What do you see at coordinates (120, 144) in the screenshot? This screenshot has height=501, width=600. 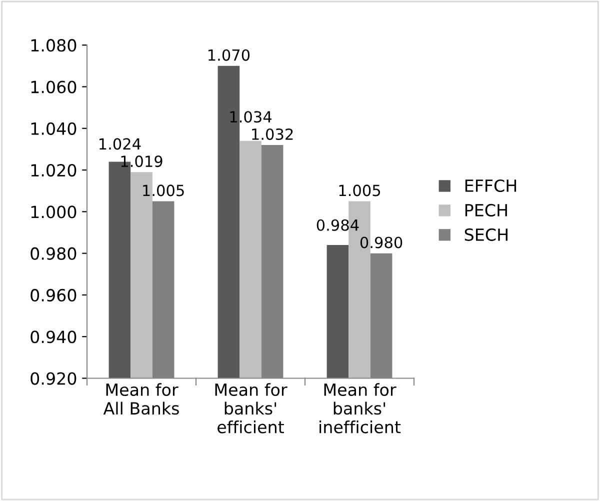 I see `text: 1.024` at bounding box center [120, 144].